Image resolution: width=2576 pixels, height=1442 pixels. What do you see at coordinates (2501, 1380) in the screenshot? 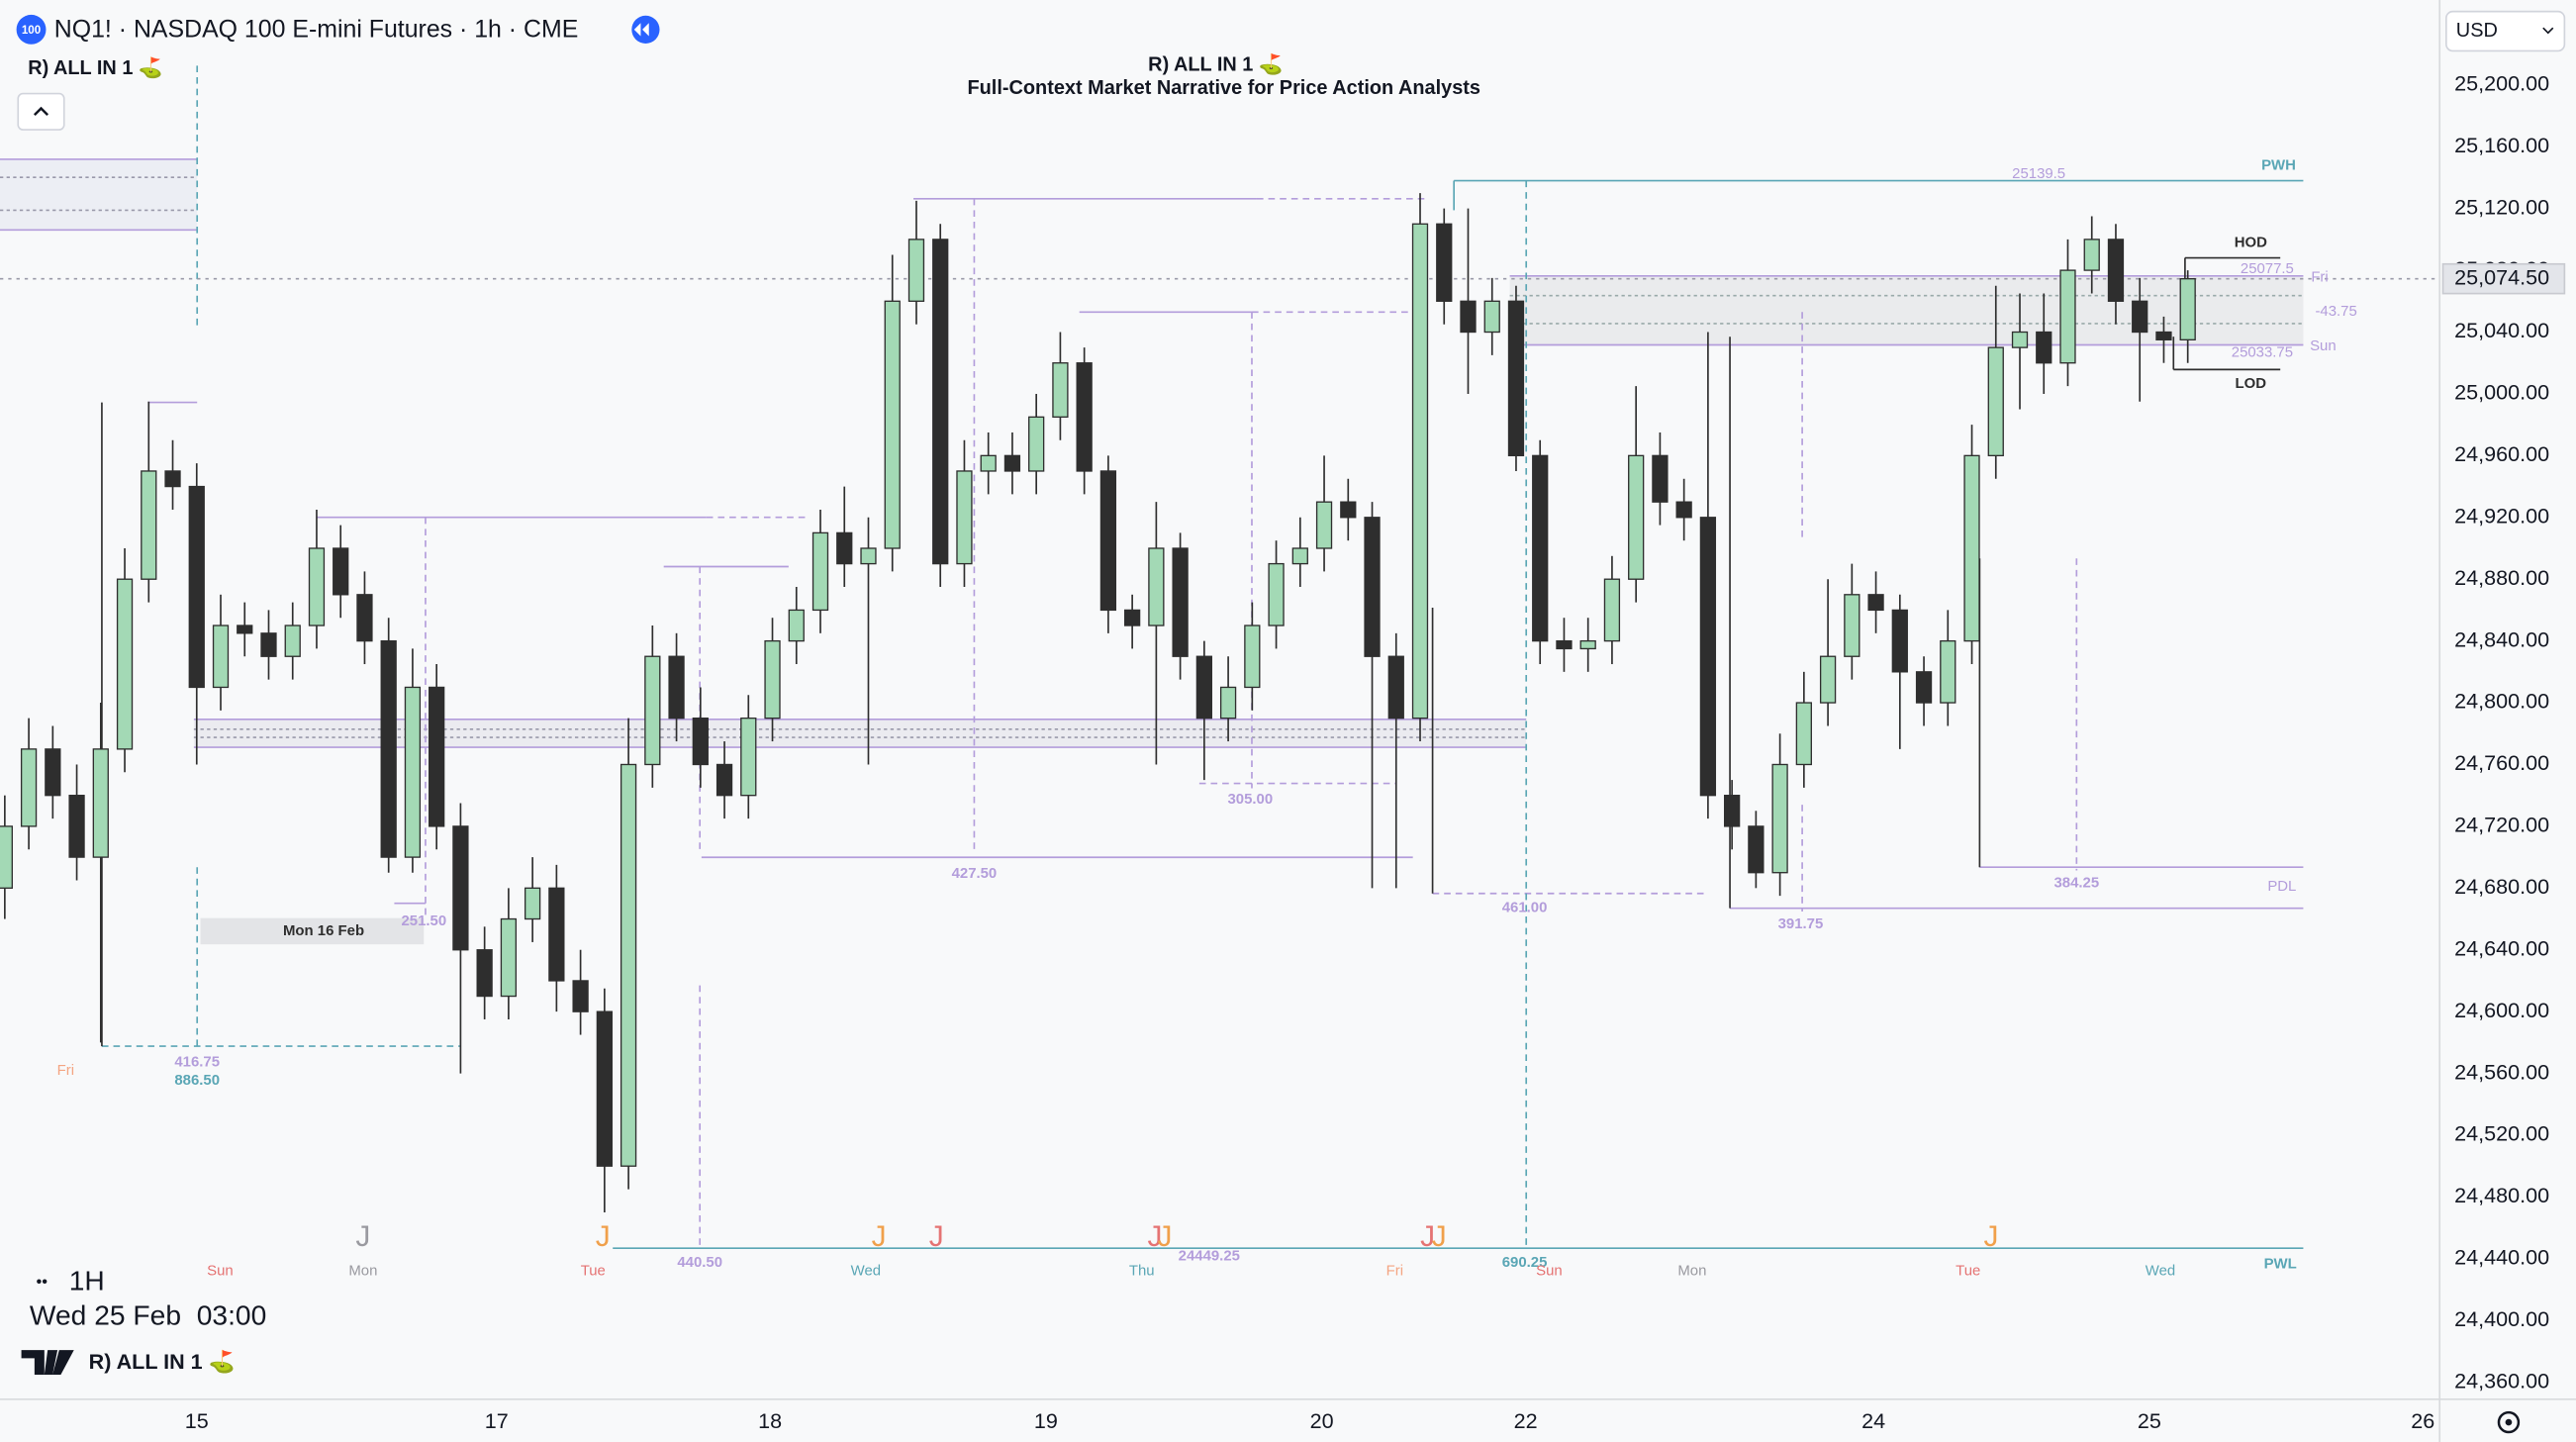
I see `y-tick-label: 24,360.00` at bounding box center [2501, 1380].